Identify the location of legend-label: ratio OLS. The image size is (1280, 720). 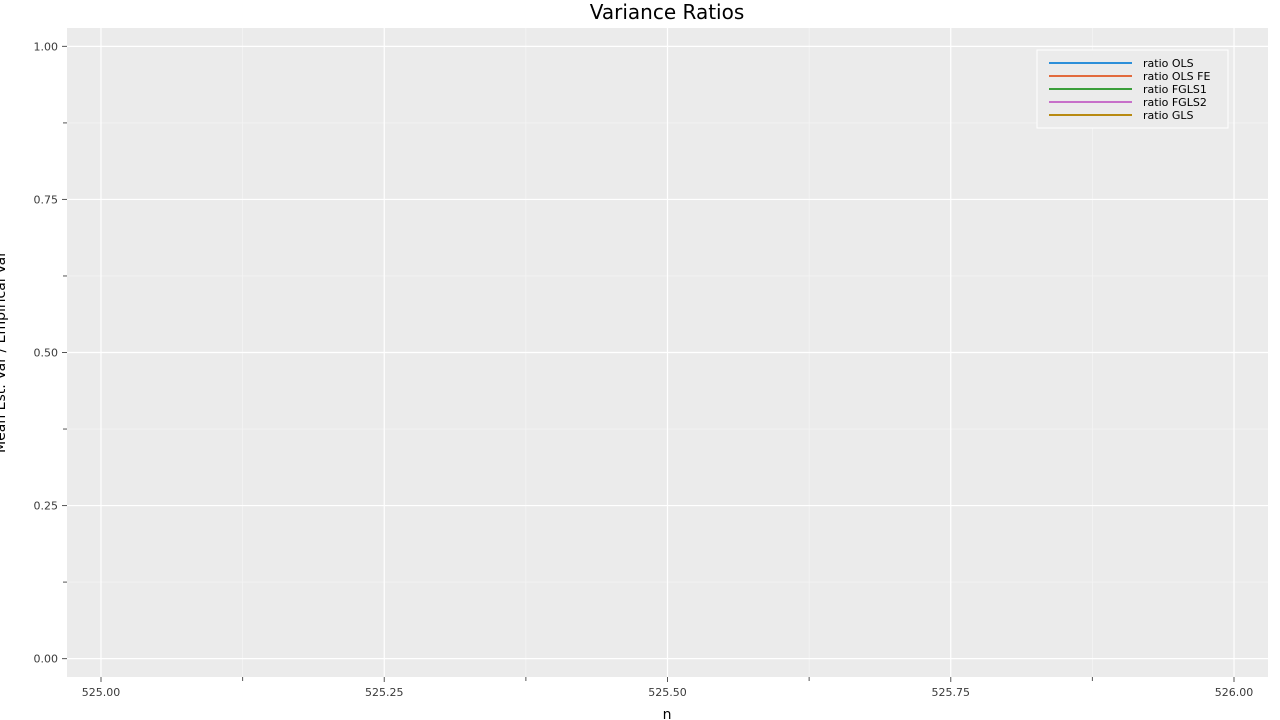
(1168, 63).